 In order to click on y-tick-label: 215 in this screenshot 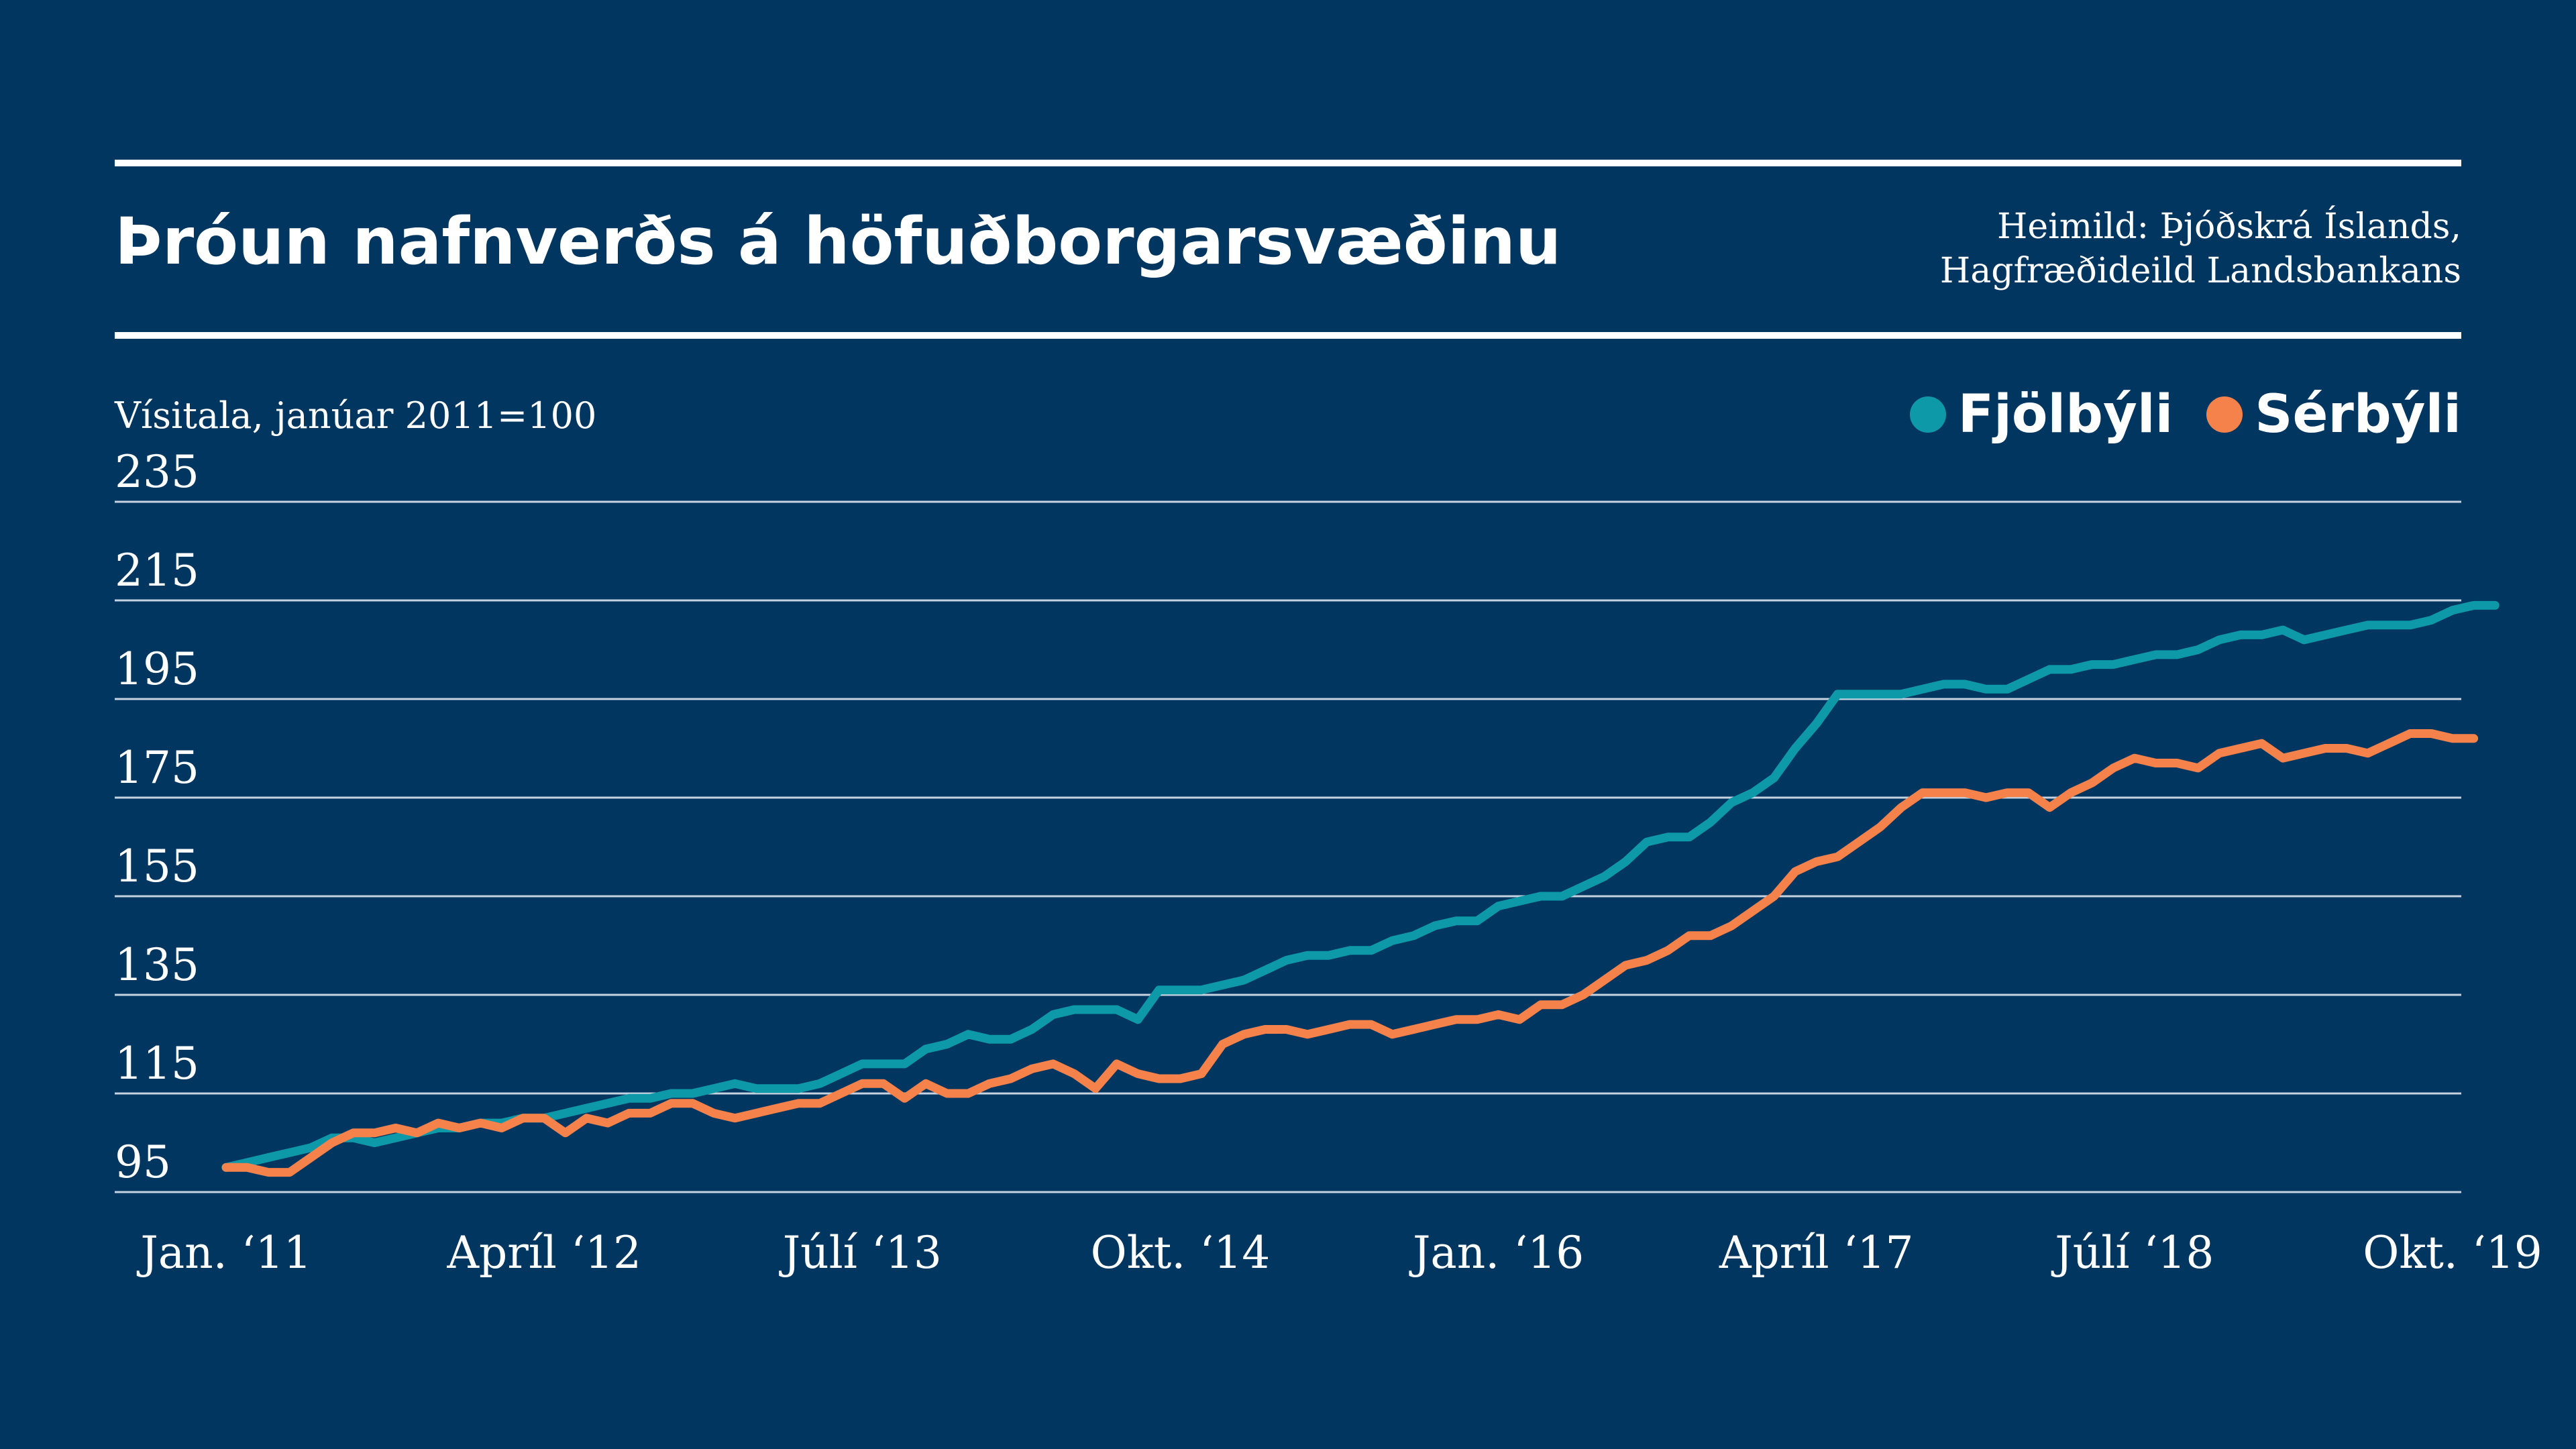, I will do `click(157, 570)`.